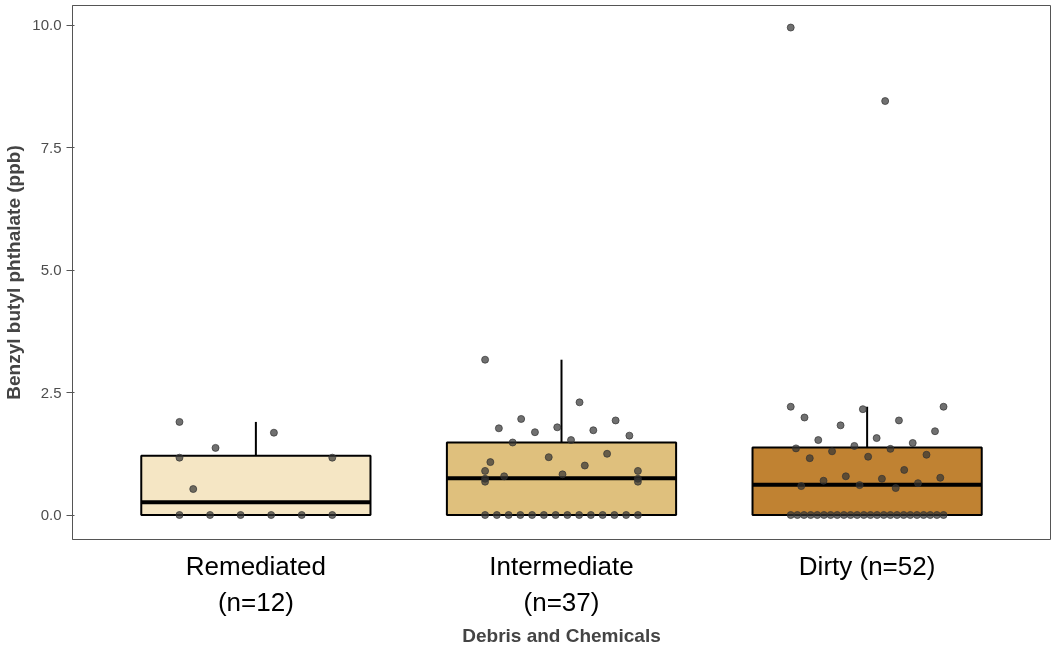 This screenshot has width=1061, height=654. Describe the element at coordinates (51, 270) in the screenshot. I see `y-tick-label: 5.0` at that location.